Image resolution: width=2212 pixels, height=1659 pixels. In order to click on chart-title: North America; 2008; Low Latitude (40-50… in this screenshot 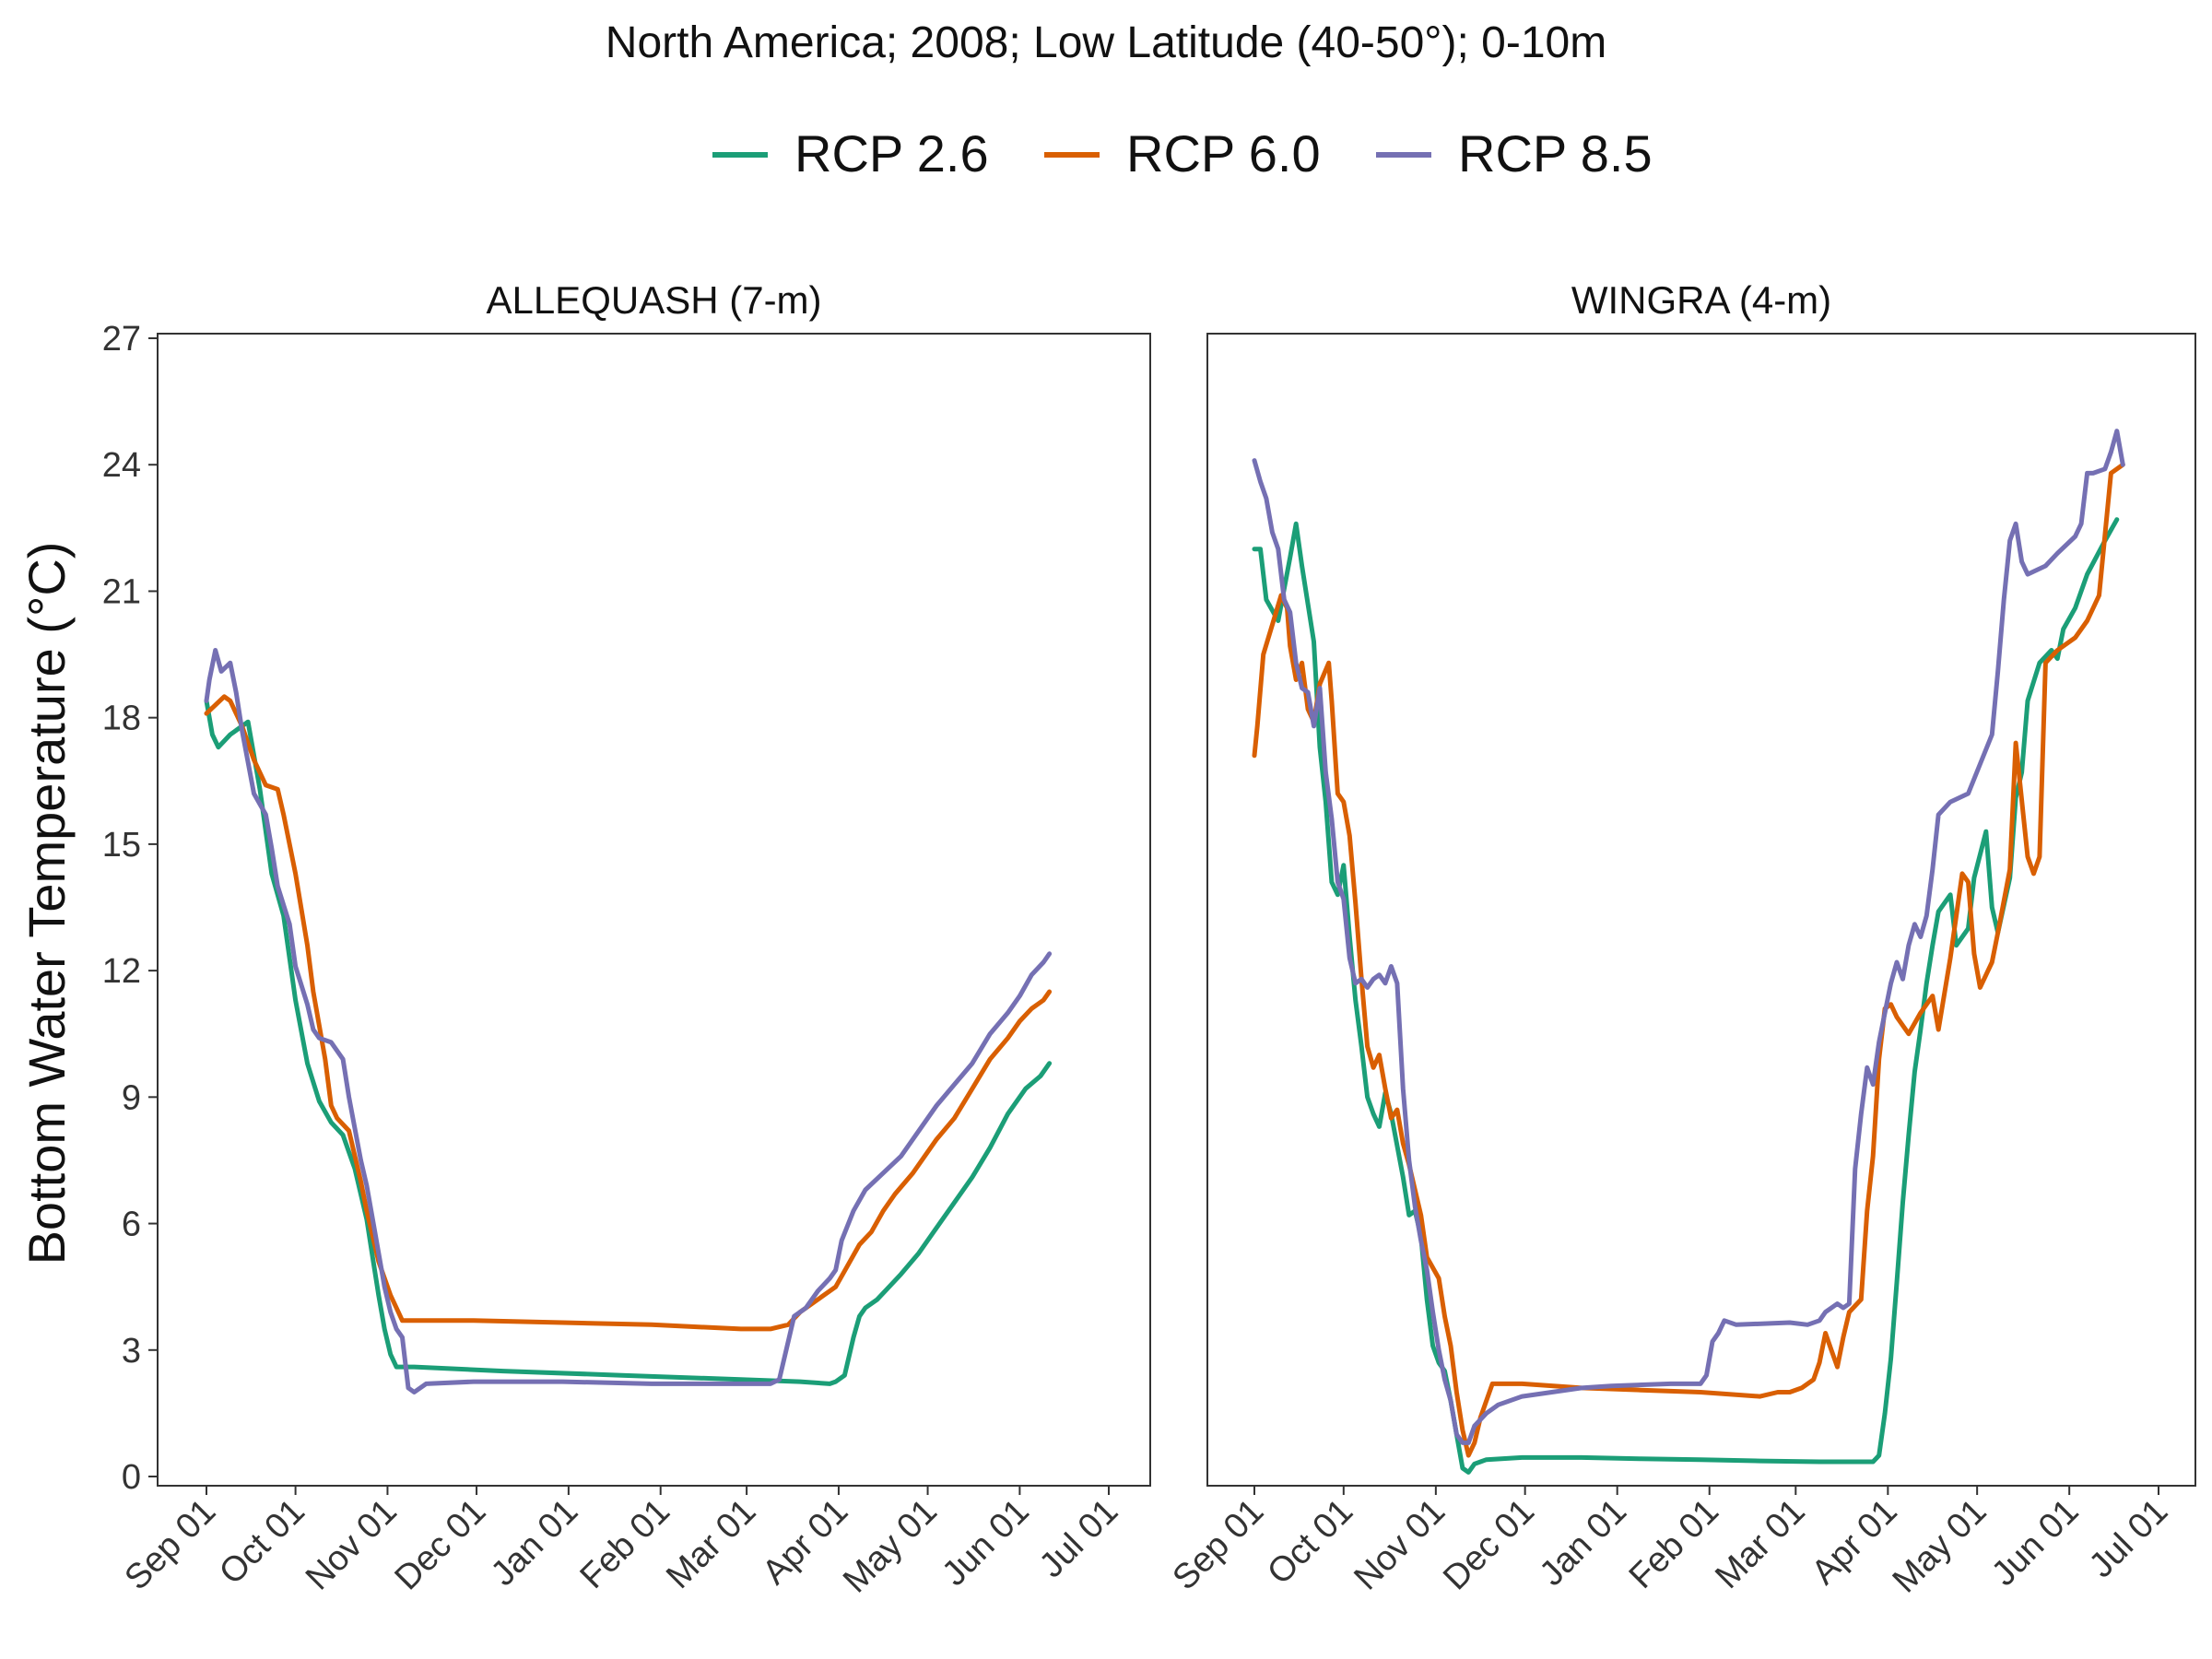, I will do `click(1106, 42)`.